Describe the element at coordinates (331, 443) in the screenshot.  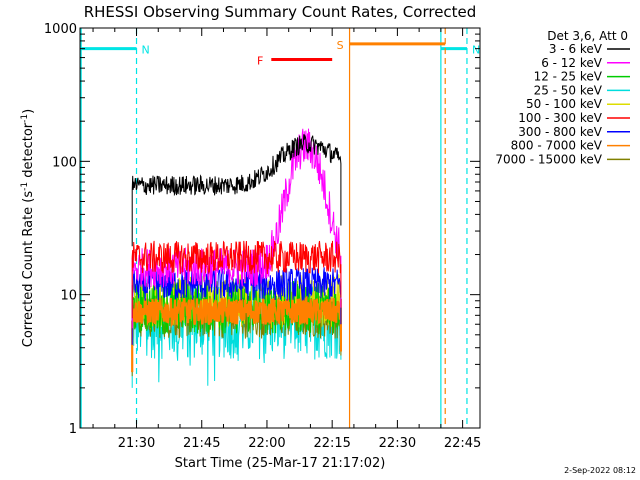
I see `x-tick-label: 22:15` at that location.